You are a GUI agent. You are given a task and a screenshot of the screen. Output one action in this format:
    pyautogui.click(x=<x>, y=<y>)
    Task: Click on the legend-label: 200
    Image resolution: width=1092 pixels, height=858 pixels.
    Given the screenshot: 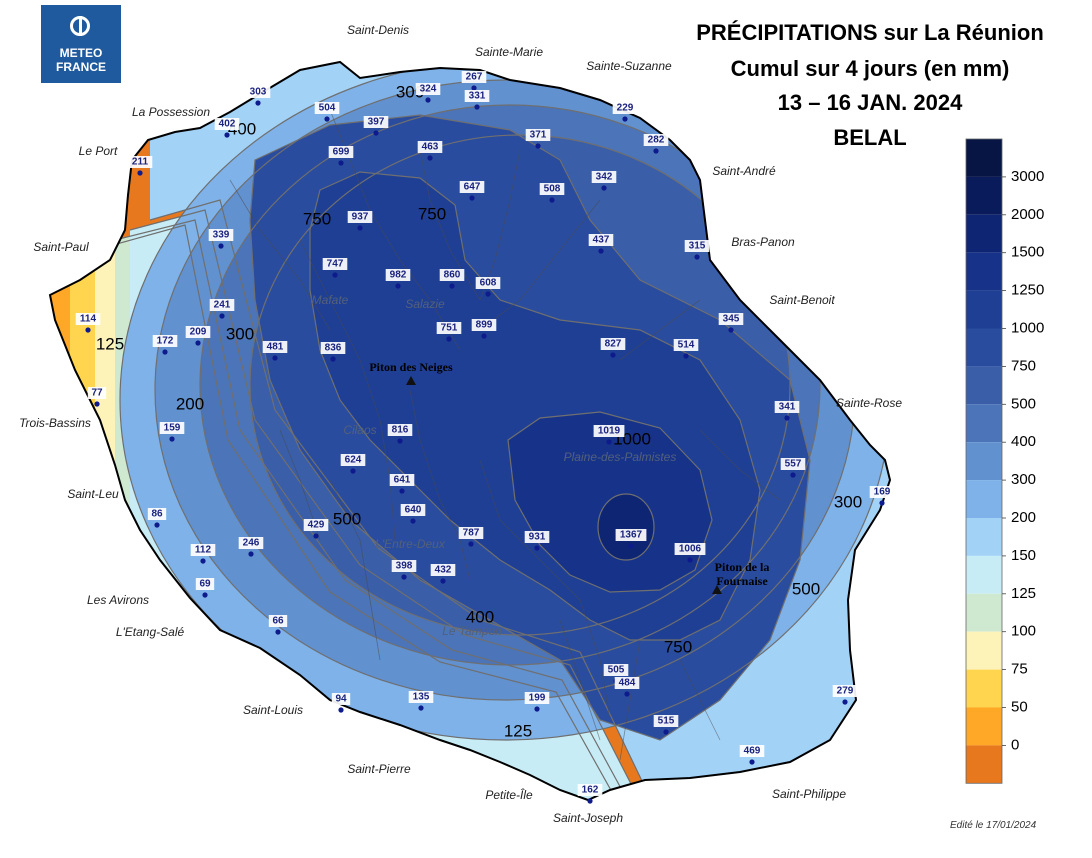 What is the action you would take?
    pyautogui.click(x=1023, y=517)
    